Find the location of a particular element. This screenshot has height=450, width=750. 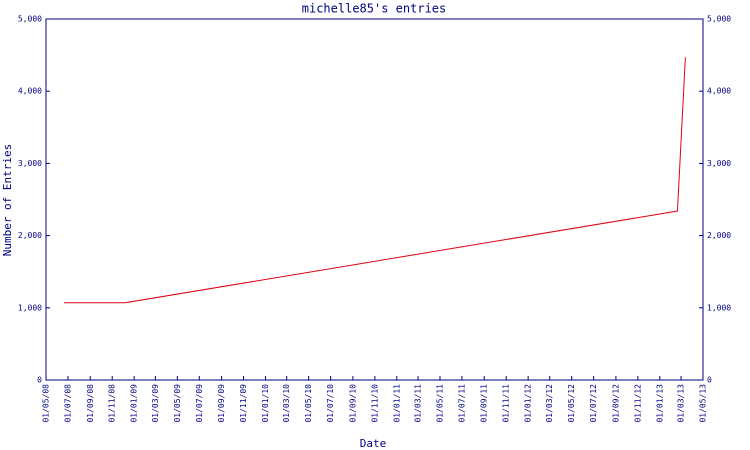

x-tick-label: 01/05/13 is located at coordinates (703, 403).